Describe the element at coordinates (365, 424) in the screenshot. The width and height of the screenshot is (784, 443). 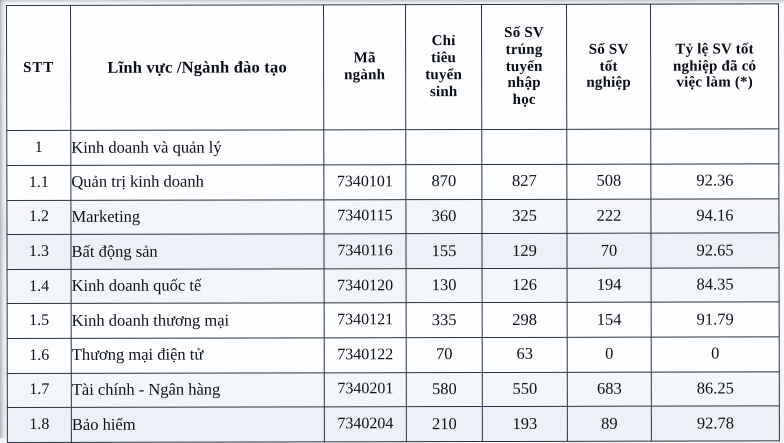
I see `cell-major-code: 7340204` at that location.